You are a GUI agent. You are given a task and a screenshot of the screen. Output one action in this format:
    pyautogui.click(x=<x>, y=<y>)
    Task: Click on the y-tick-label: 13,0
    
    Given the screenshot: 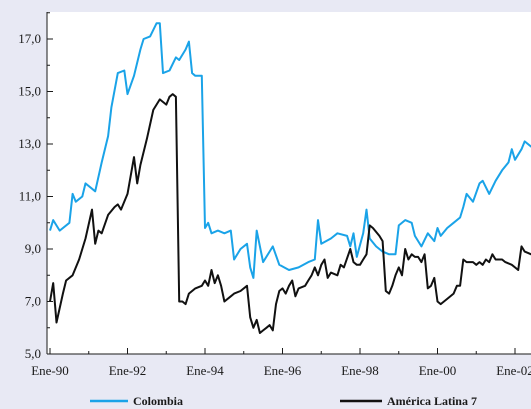 What is the action you would take?
    pyautogui.click(x=29, y=143)
    